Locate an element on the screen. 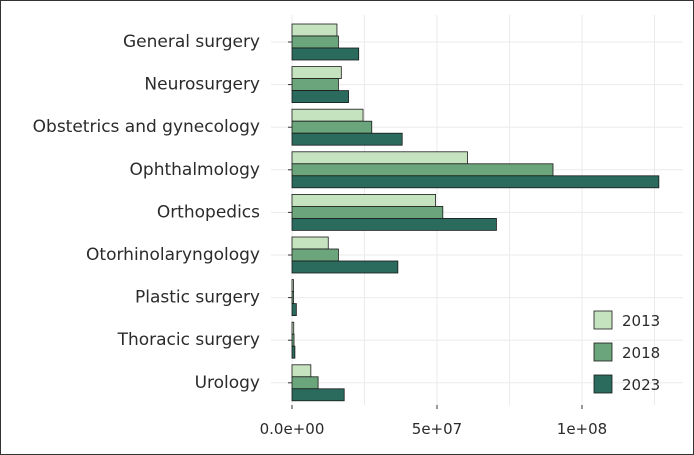 Image resolution: width=694 pixels, height=455 pixels. x-tick-label-0-0e-00: 0.0e+00 is located at coordinates (292, 429).